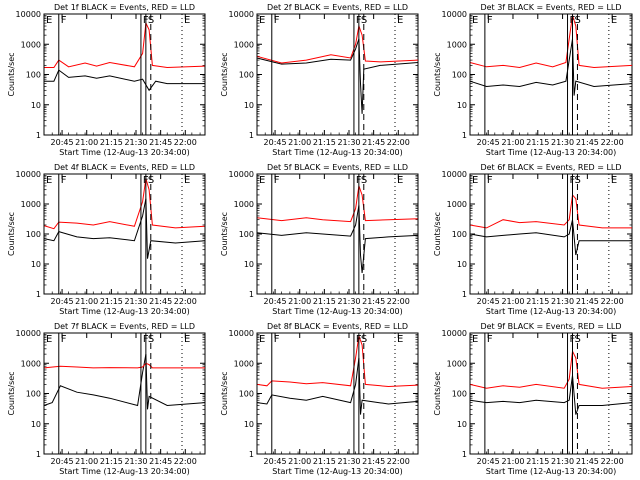 The image size is (640, 480). Describe the element at coordinates (124, 167) in the screenshot. I see `panel-title: Det 4f BLACK = Events, RED = LLD` at that location.